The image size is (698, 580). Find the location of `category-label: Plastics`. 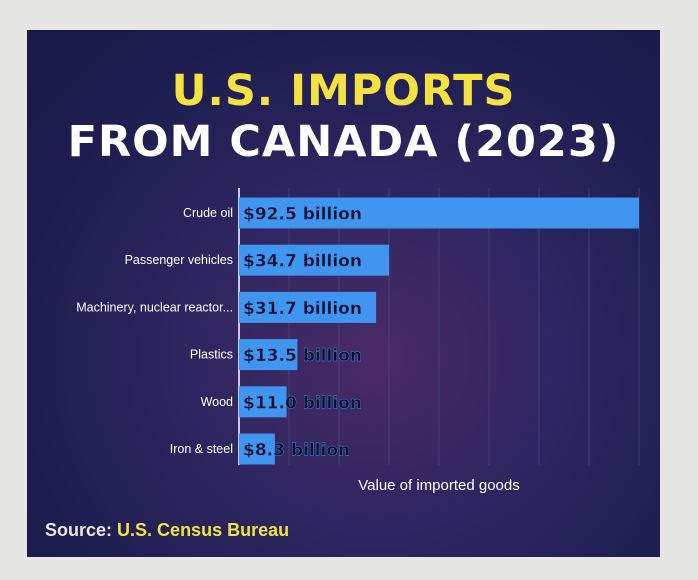

category-label: Plastics is located at coordinates (211, 355).